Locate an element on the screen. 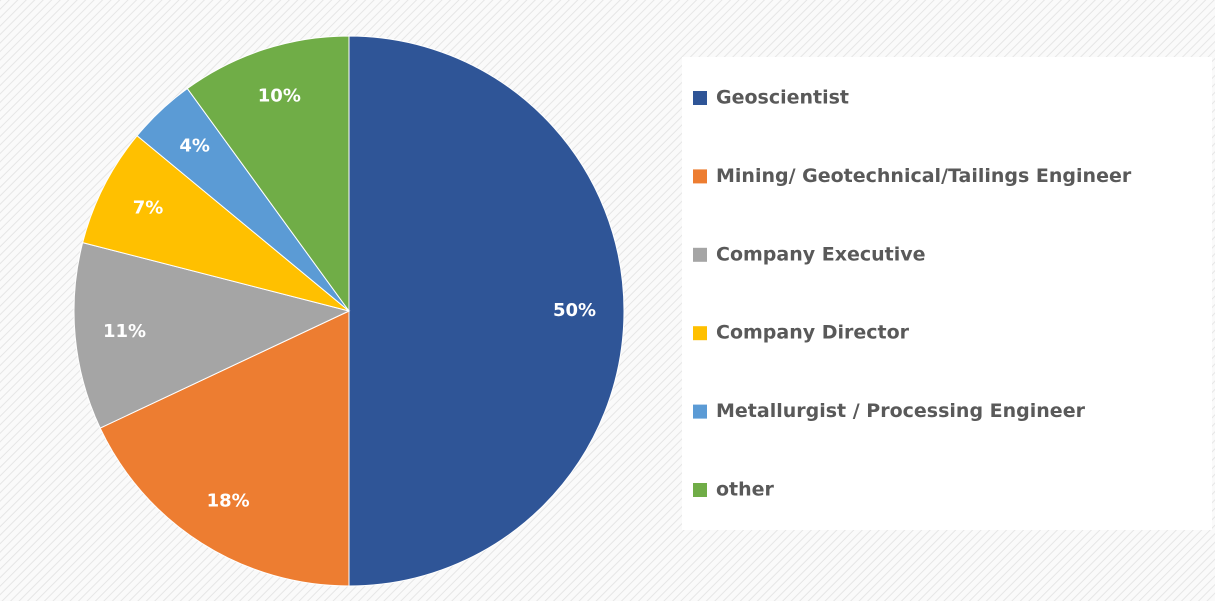  data-label: 10% is located at coordinates (279, 96).